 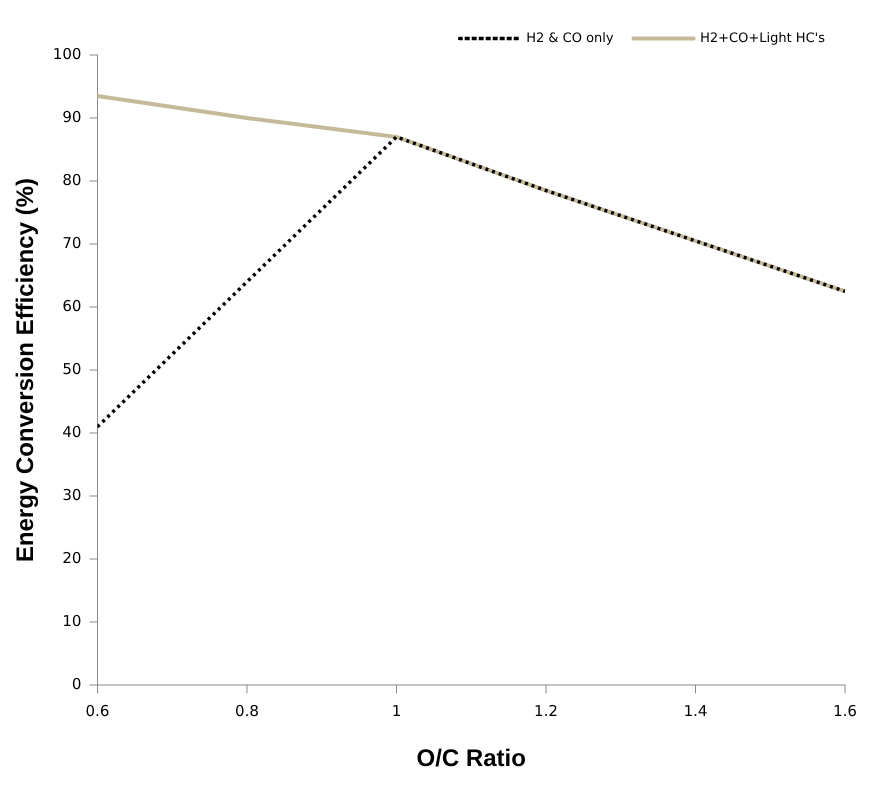 What do you see at coordinates (72, 243) in the screenshot?
I see `y-tick-label: 70` at bounding box center [72, 243].